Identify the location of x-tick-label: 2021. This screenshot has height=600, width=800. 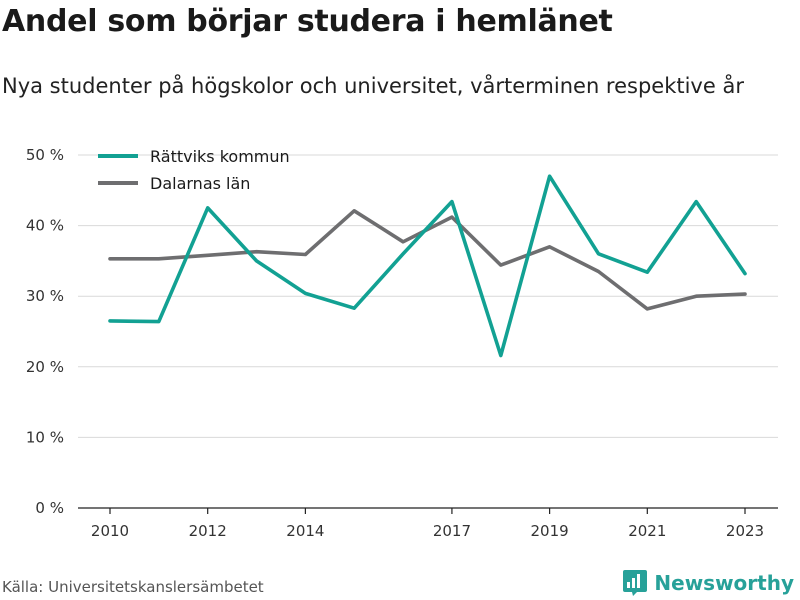
(647, 531).